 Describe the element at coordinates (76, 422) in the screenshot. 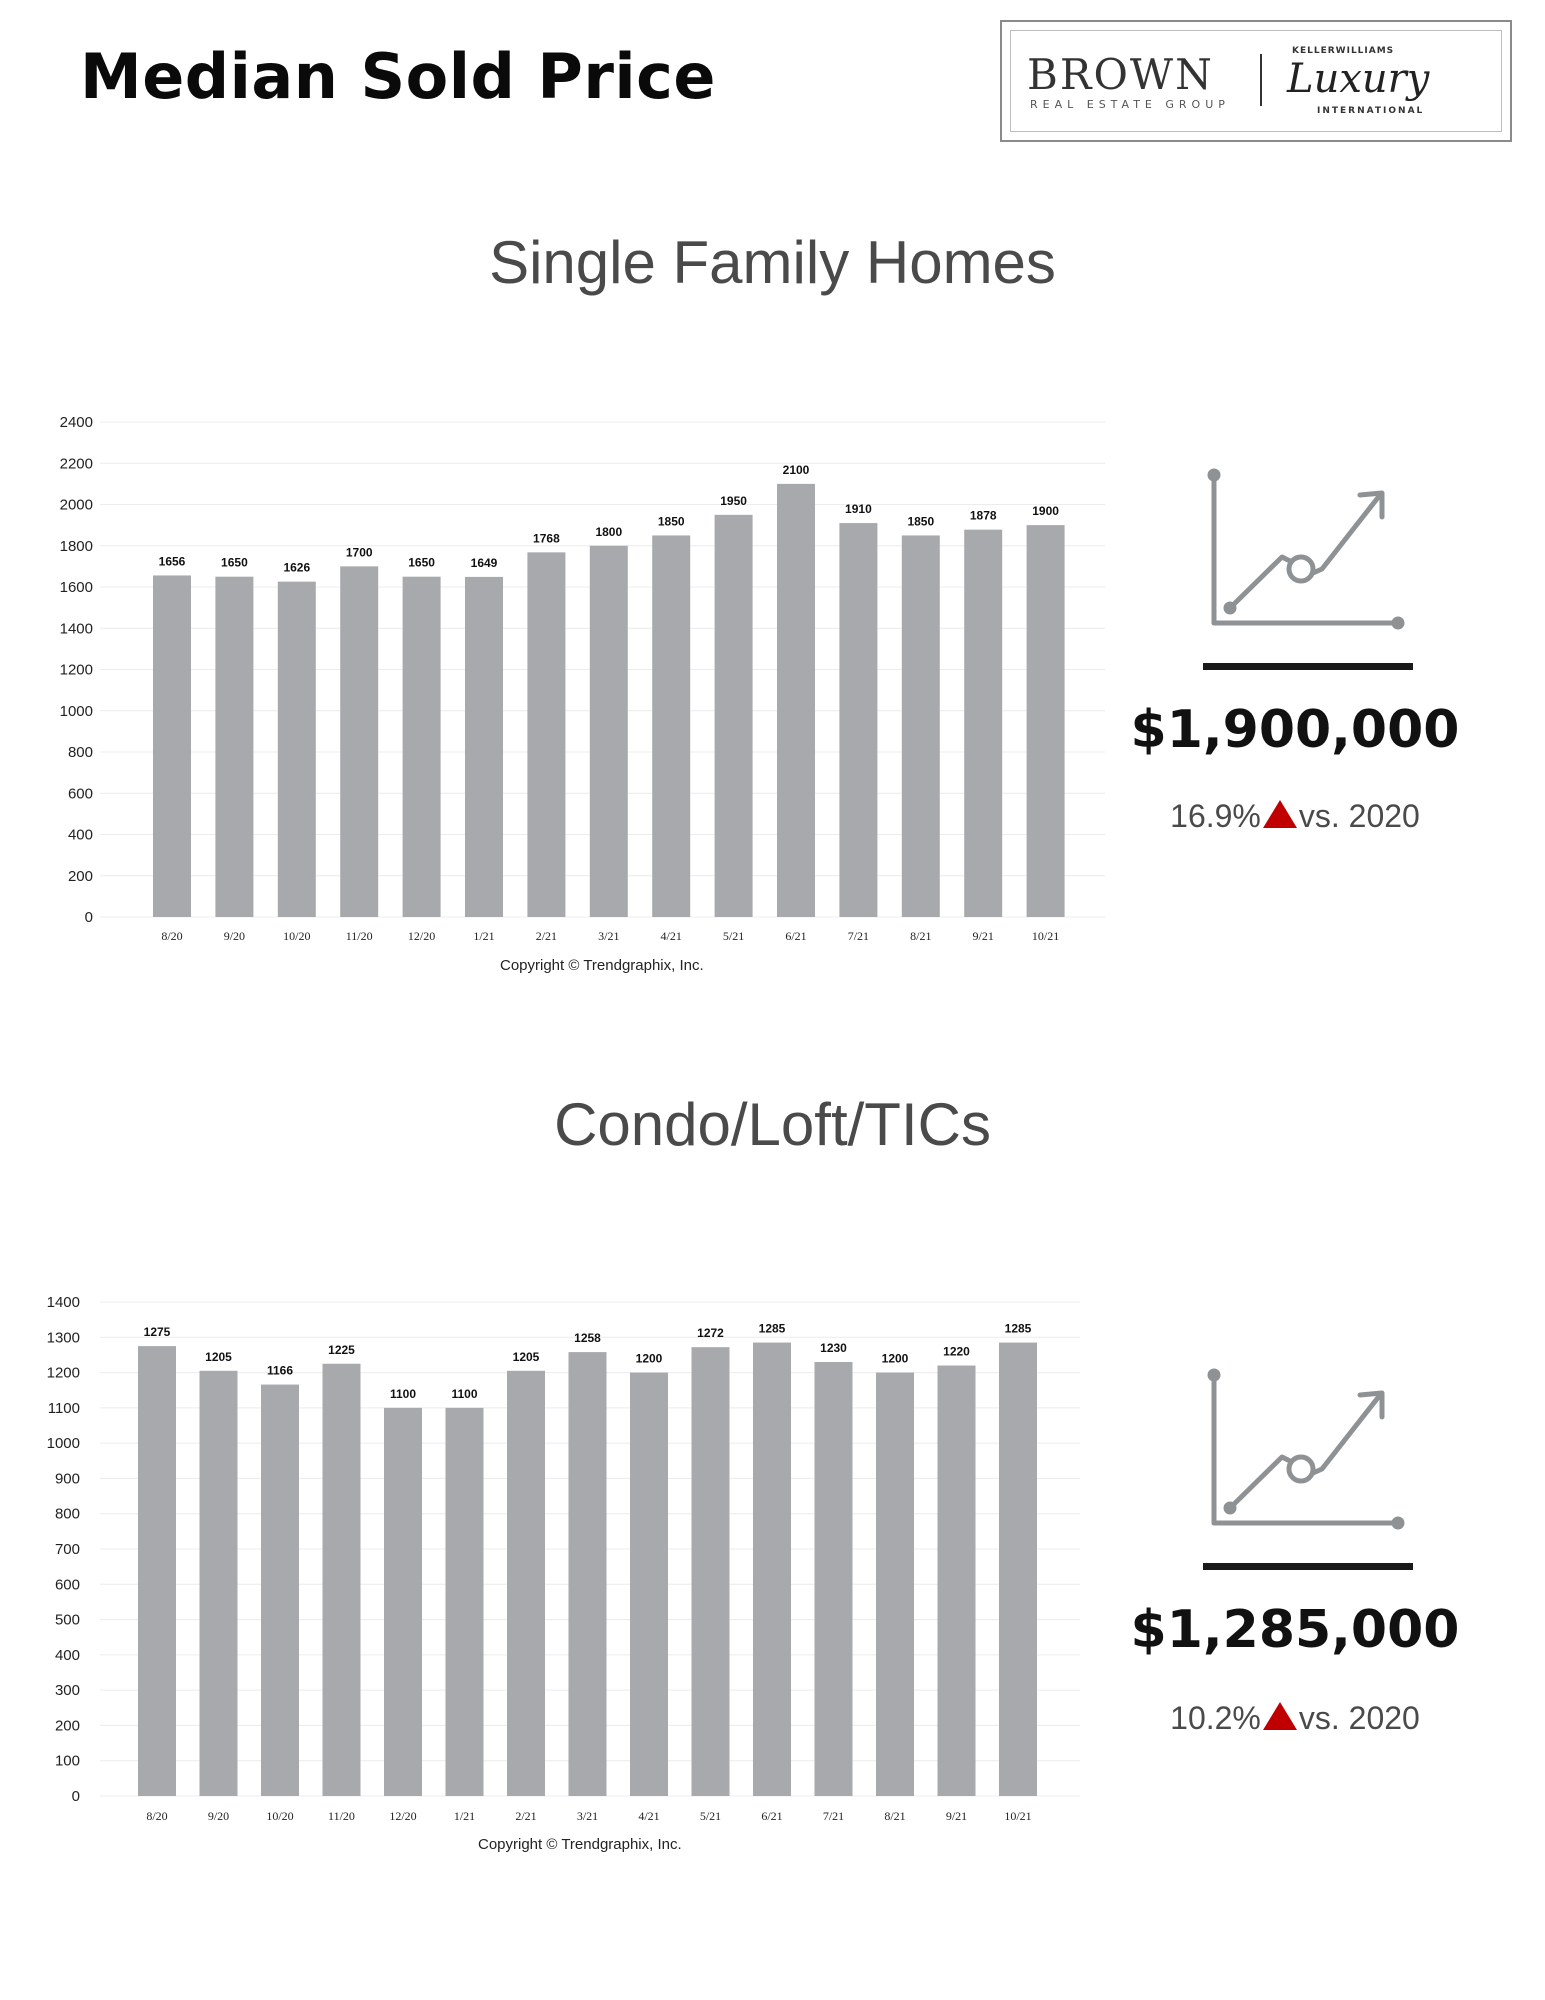

I see `y-tick-label: 2400` at that location.